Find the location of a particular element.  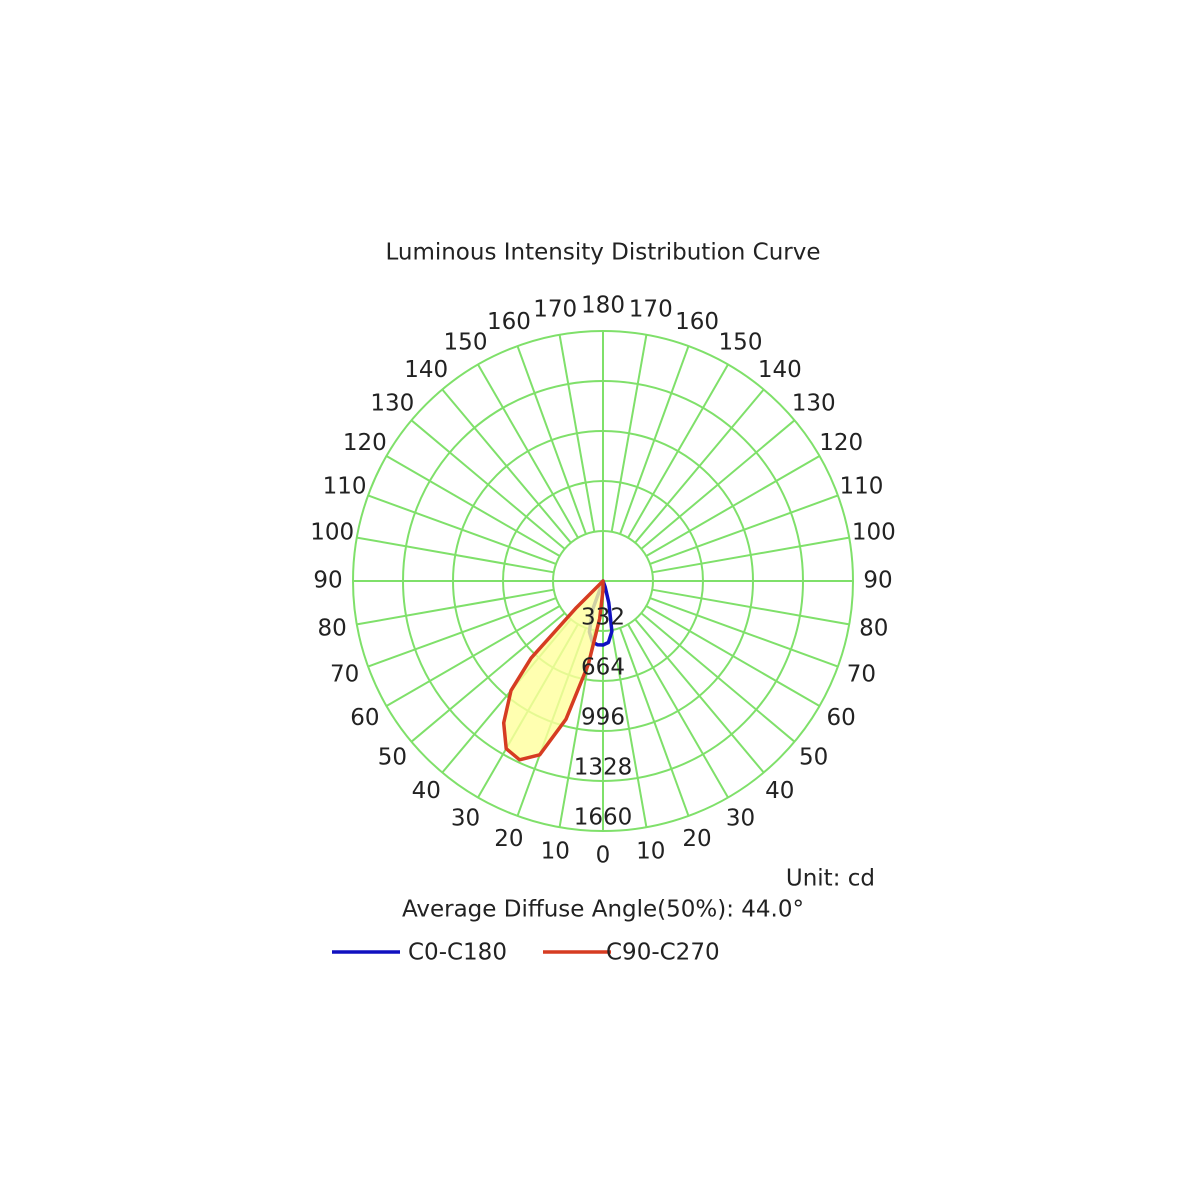

plot is located at coordinates (557, 670).